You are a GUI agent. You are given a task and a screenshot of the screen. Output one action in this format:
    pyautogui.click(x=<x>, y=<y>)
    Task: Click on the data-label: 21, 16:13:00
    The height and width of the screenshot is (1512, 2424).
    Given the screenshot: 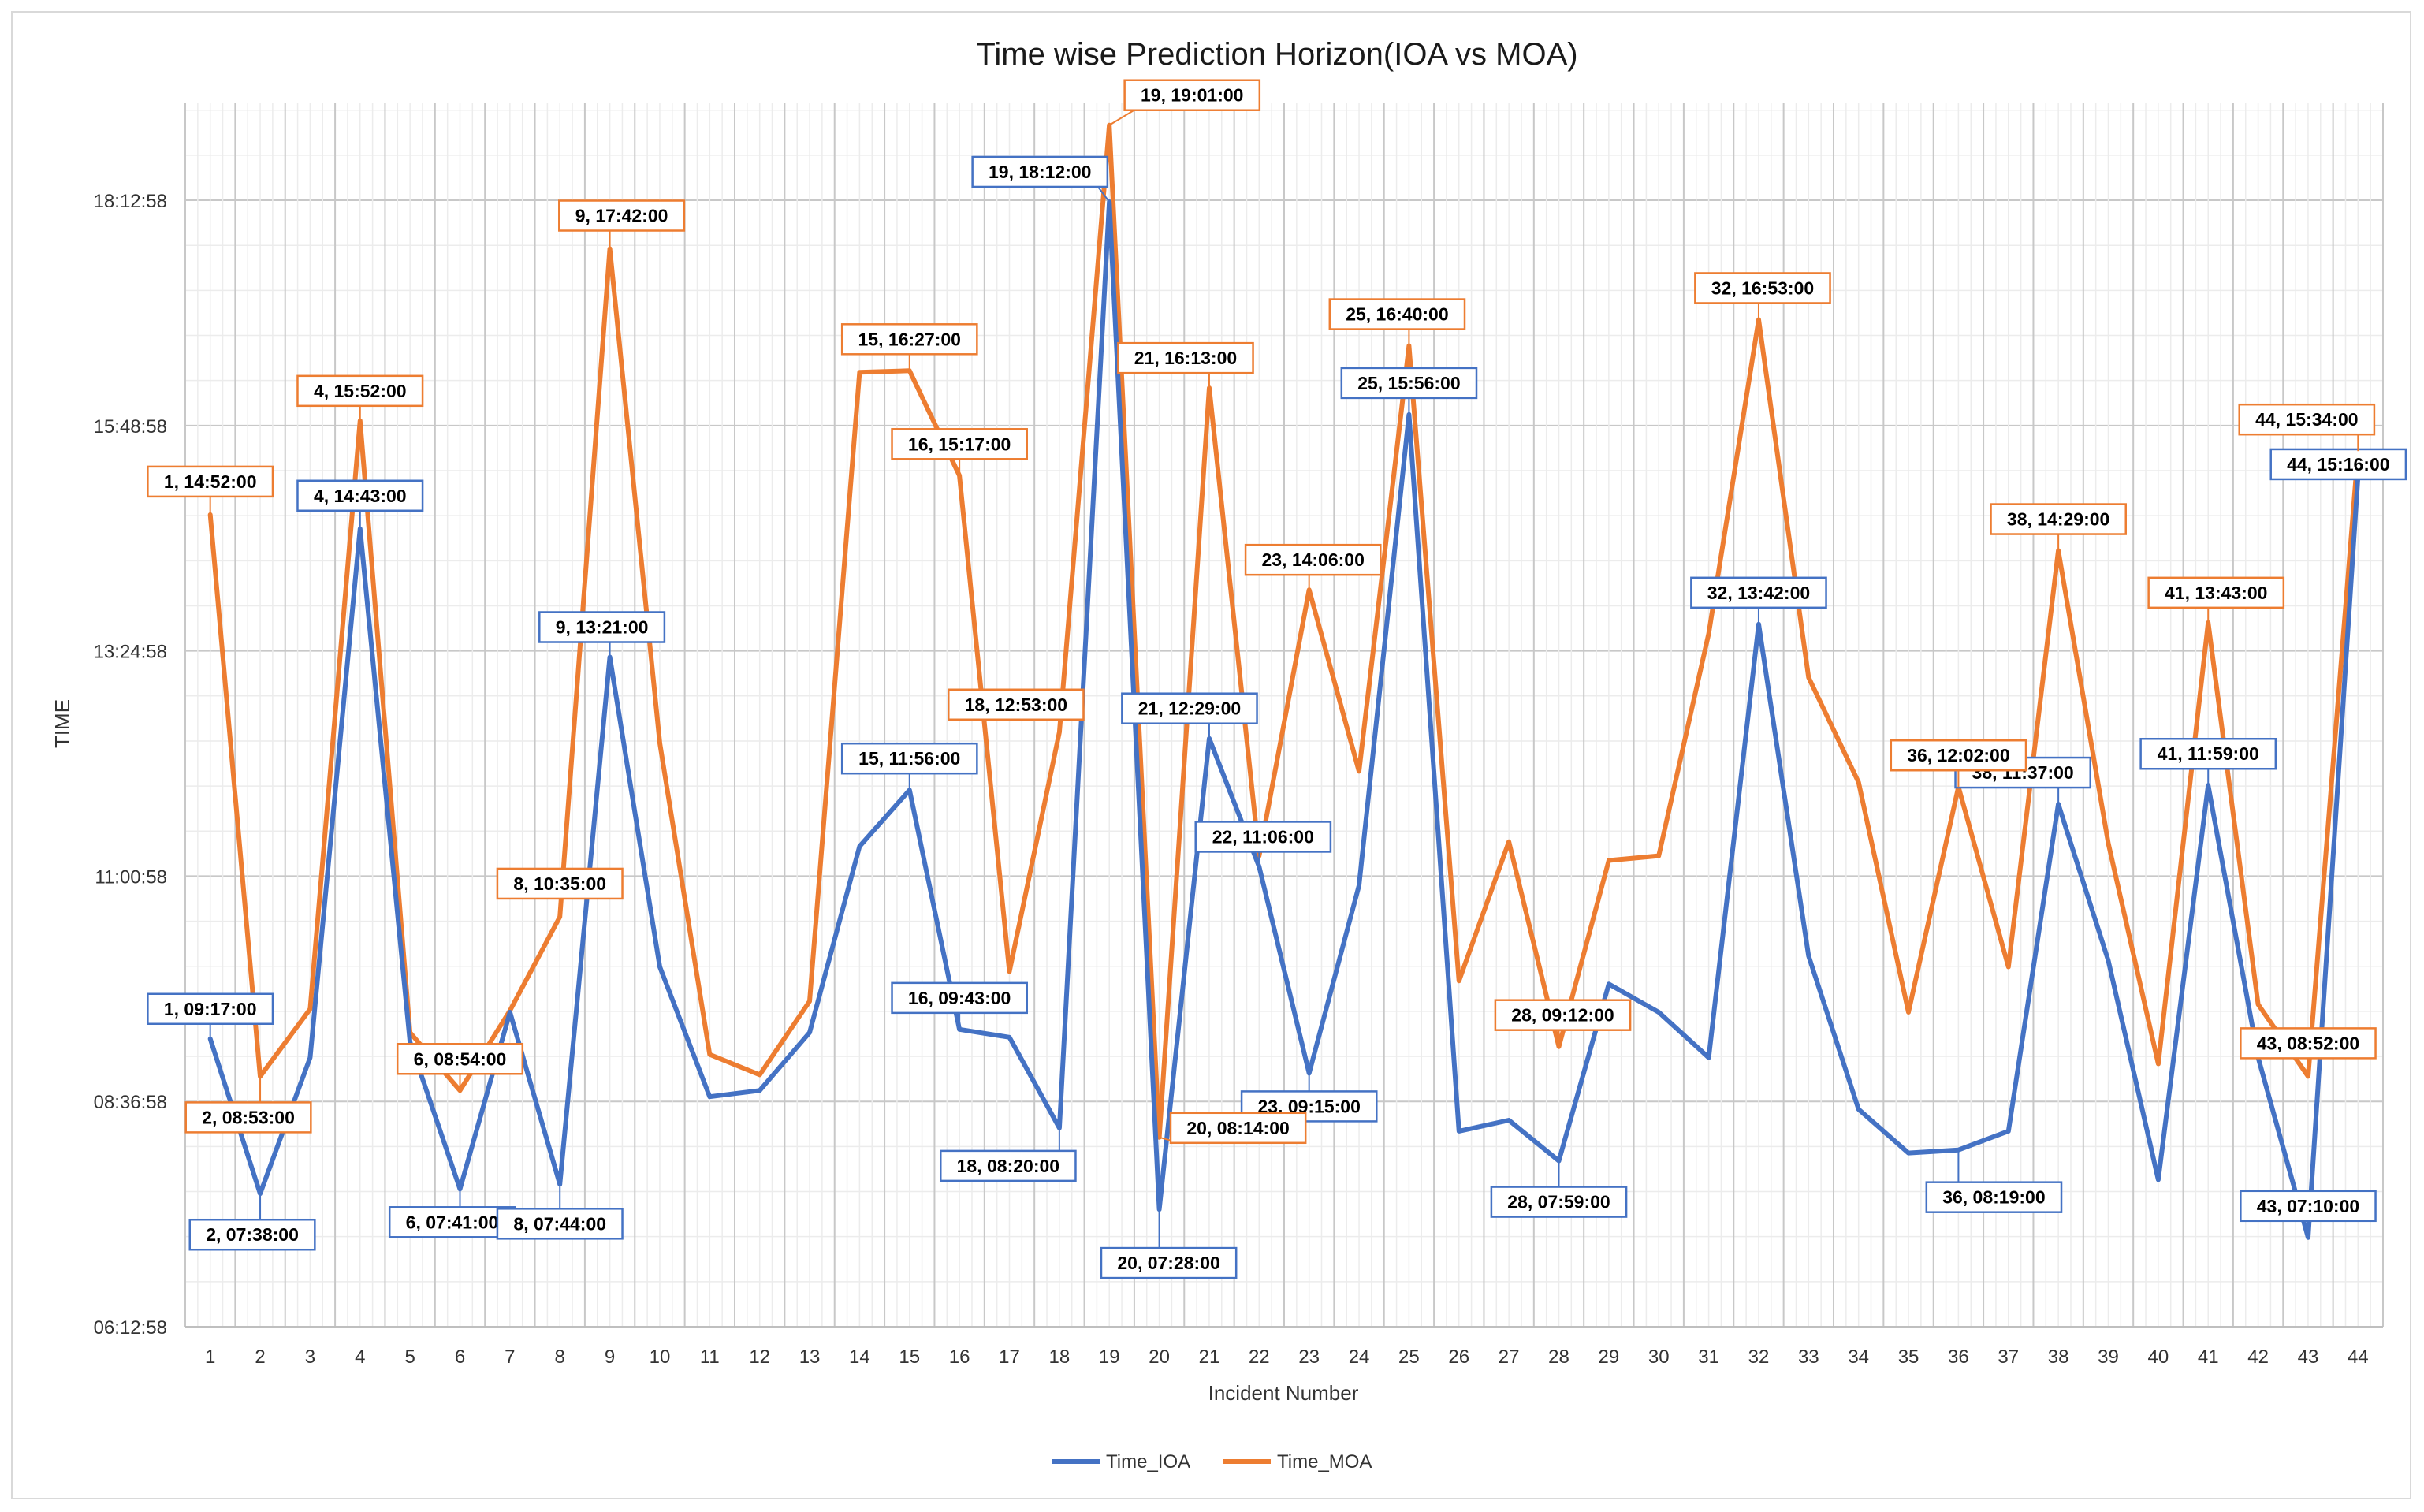 What is the action you would take?
    pyautogui.click(x=1185, y=365)
    